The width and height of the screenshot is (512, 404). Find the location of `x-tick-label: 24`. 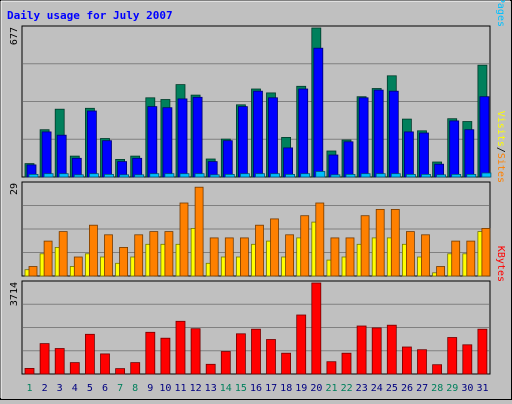

x-tick-label: 24 is located at coordinates (377, 388).